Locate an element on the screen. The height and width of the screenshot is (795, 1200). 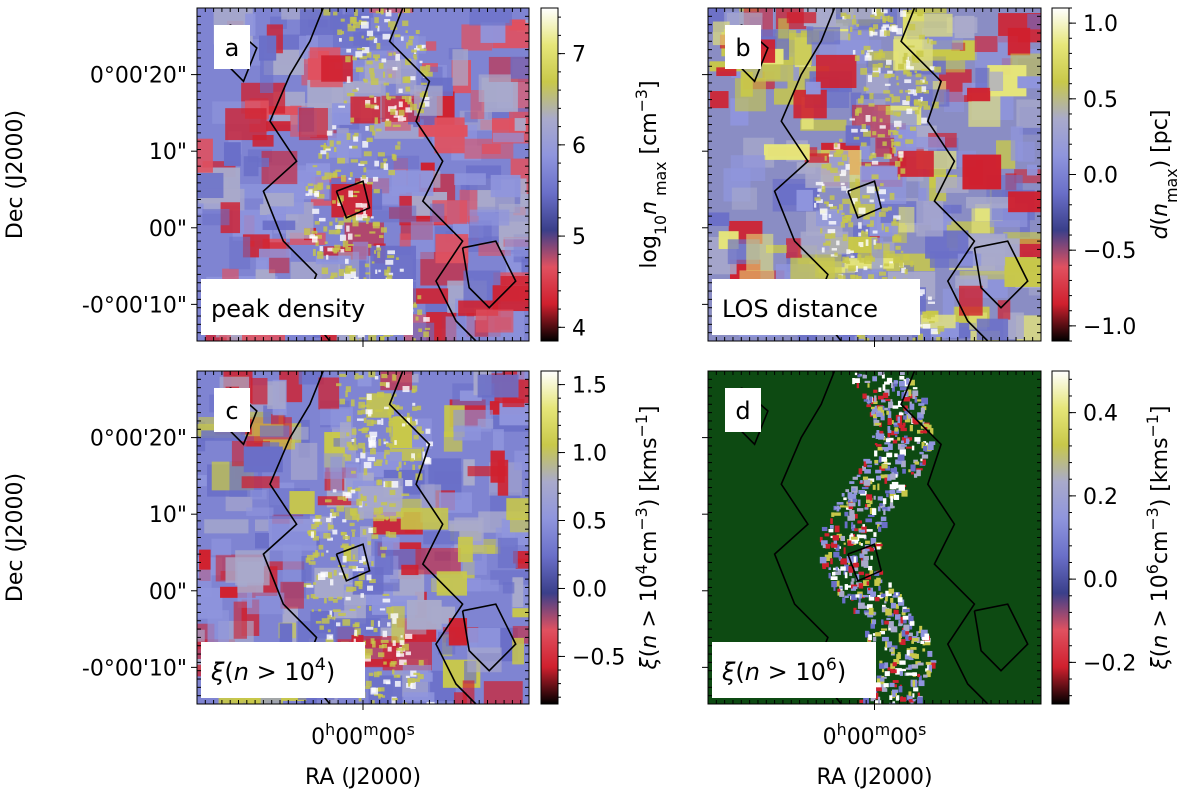
colorbar-tick-label: 1.5 is located at coordinates (589, 386).